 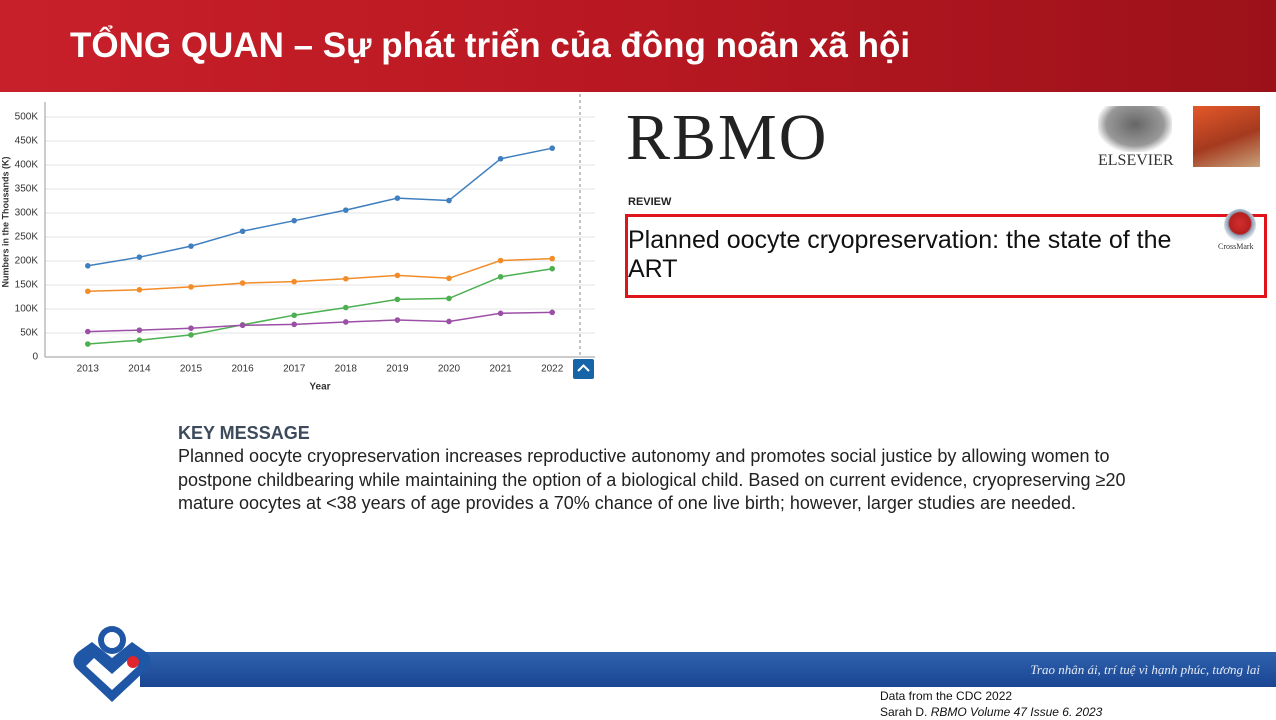 I want to click on citation-journal: RBMO Volume 47 Issue 6. 2023, so click(x=1016, y=712).